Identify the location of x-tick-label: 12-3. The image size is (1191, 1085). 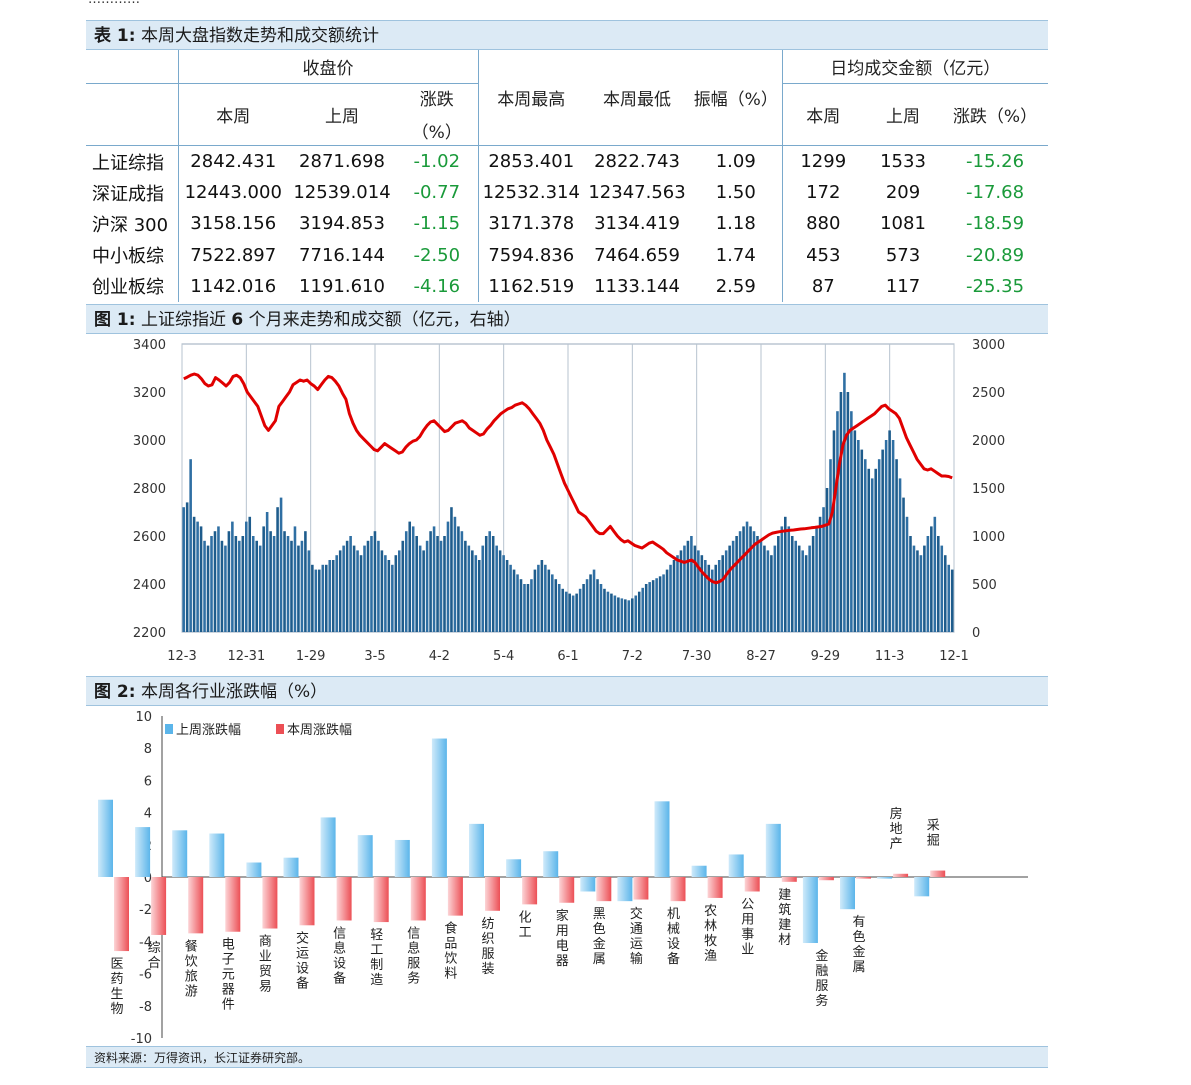
(182, 656).